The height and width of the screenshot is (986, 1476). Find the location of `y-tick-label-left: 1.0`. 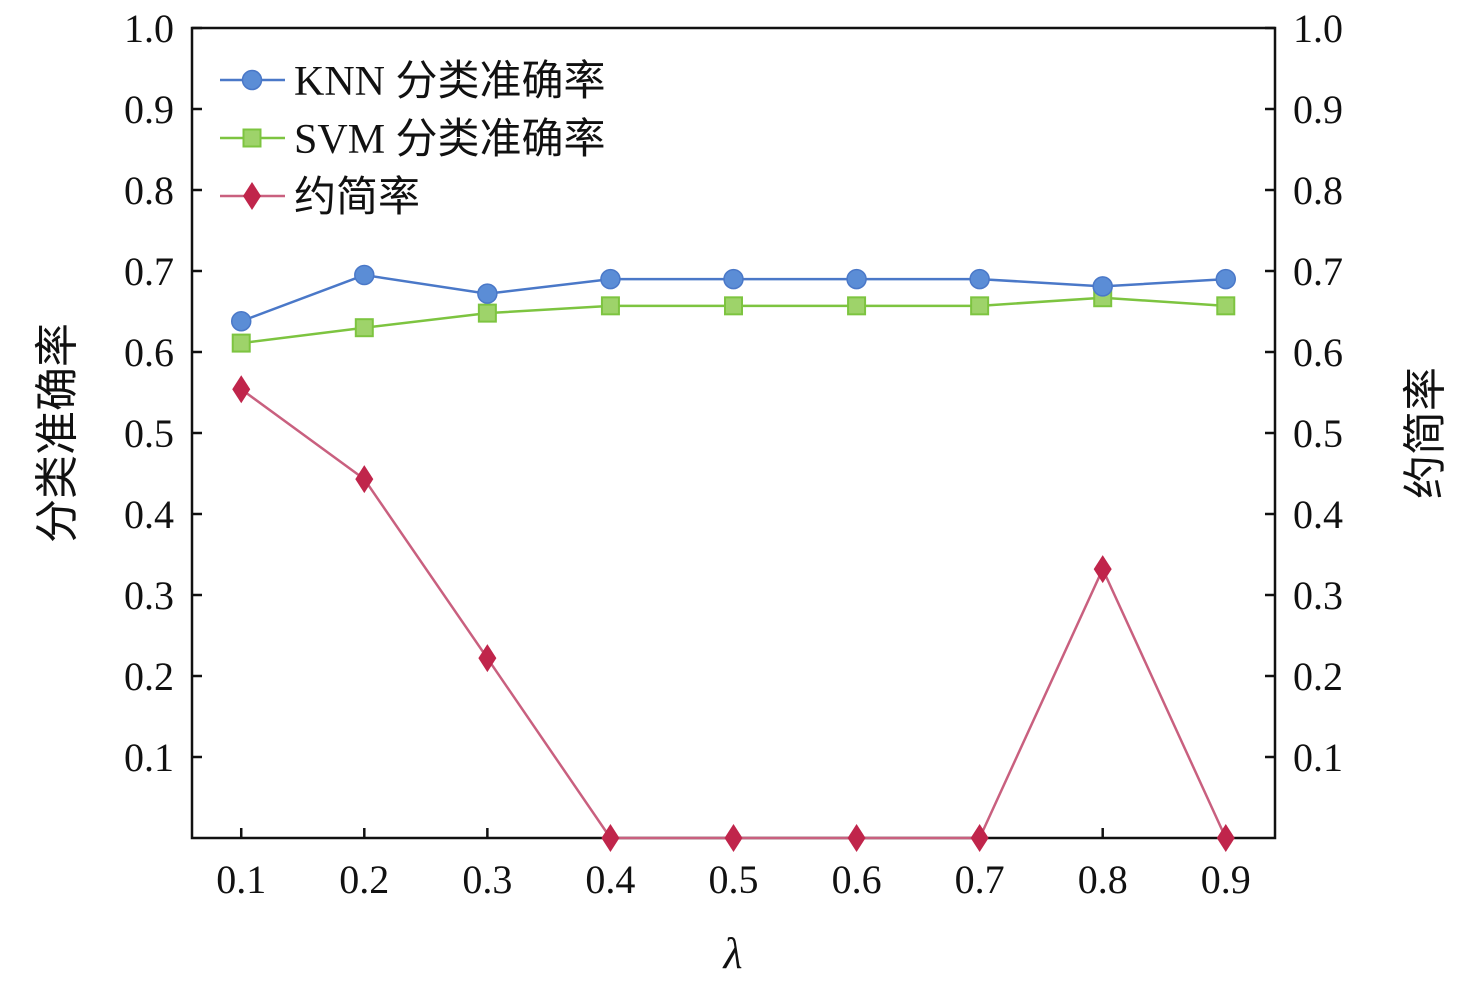

y-tick-label-left: 1.0 is located at coordinates (149, 28).